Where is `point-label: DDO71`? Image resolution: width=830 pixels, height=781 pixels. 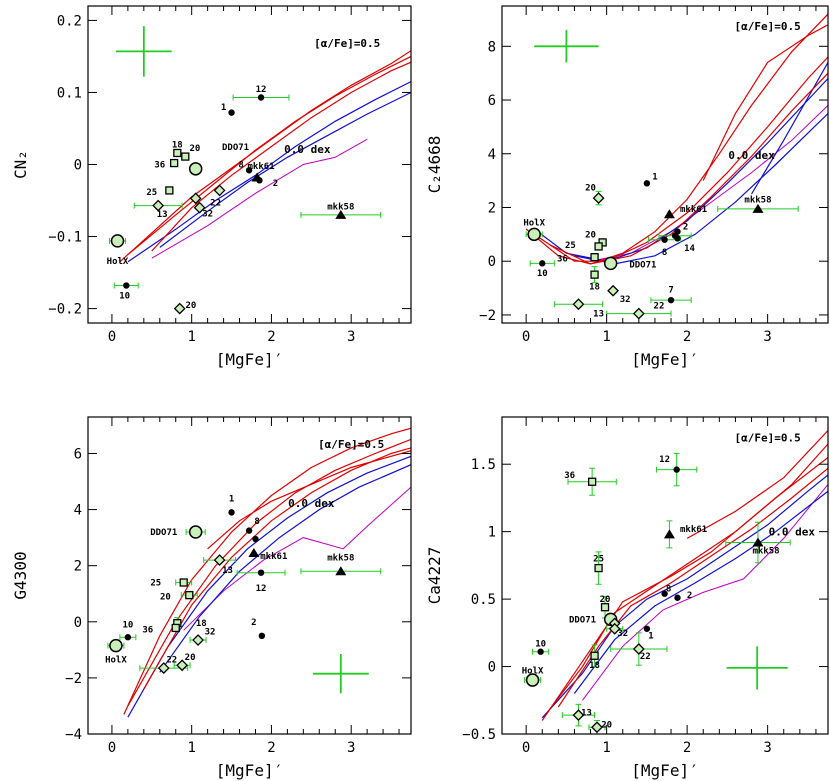 point-label: DDO71 is located at coordinates (163, 533).